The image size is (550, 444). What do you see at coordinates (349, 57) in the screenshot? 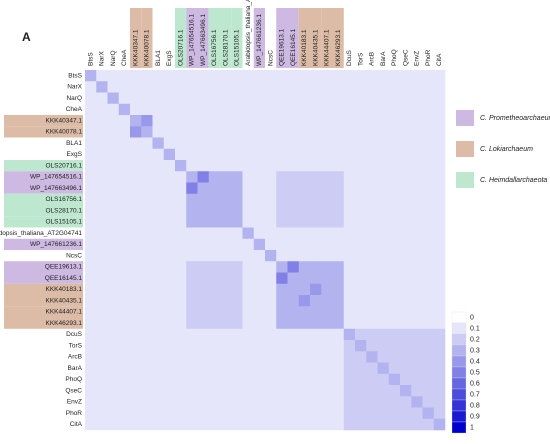
I see `col-label: DcuS` at bounding box center [349, 57].